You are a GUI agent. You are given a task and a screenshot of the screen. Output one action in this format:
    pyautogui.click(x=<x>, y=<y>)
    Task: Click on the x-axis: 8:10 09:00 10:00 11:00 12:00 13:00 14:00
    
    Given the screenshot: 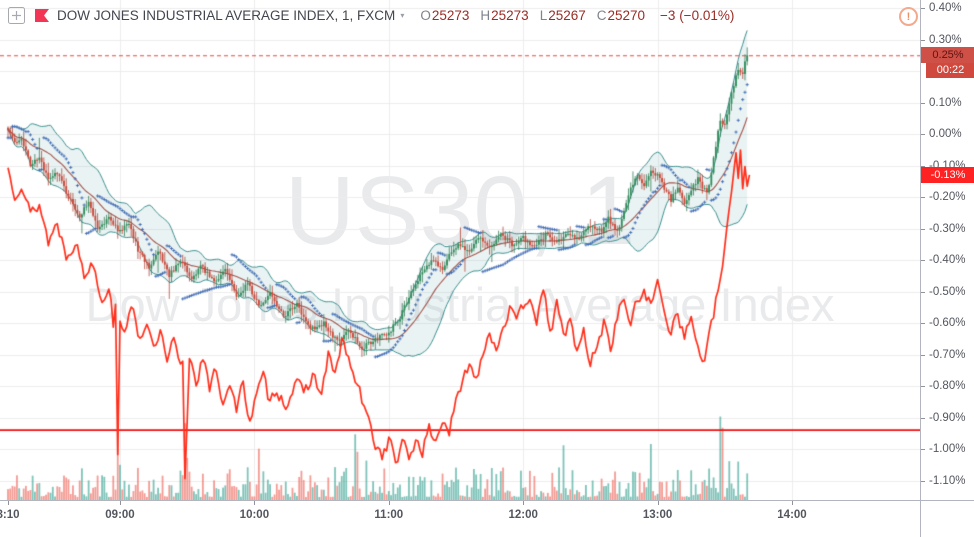 What is the action you would take?
    pyautogui.click(x=460, y=518)
    